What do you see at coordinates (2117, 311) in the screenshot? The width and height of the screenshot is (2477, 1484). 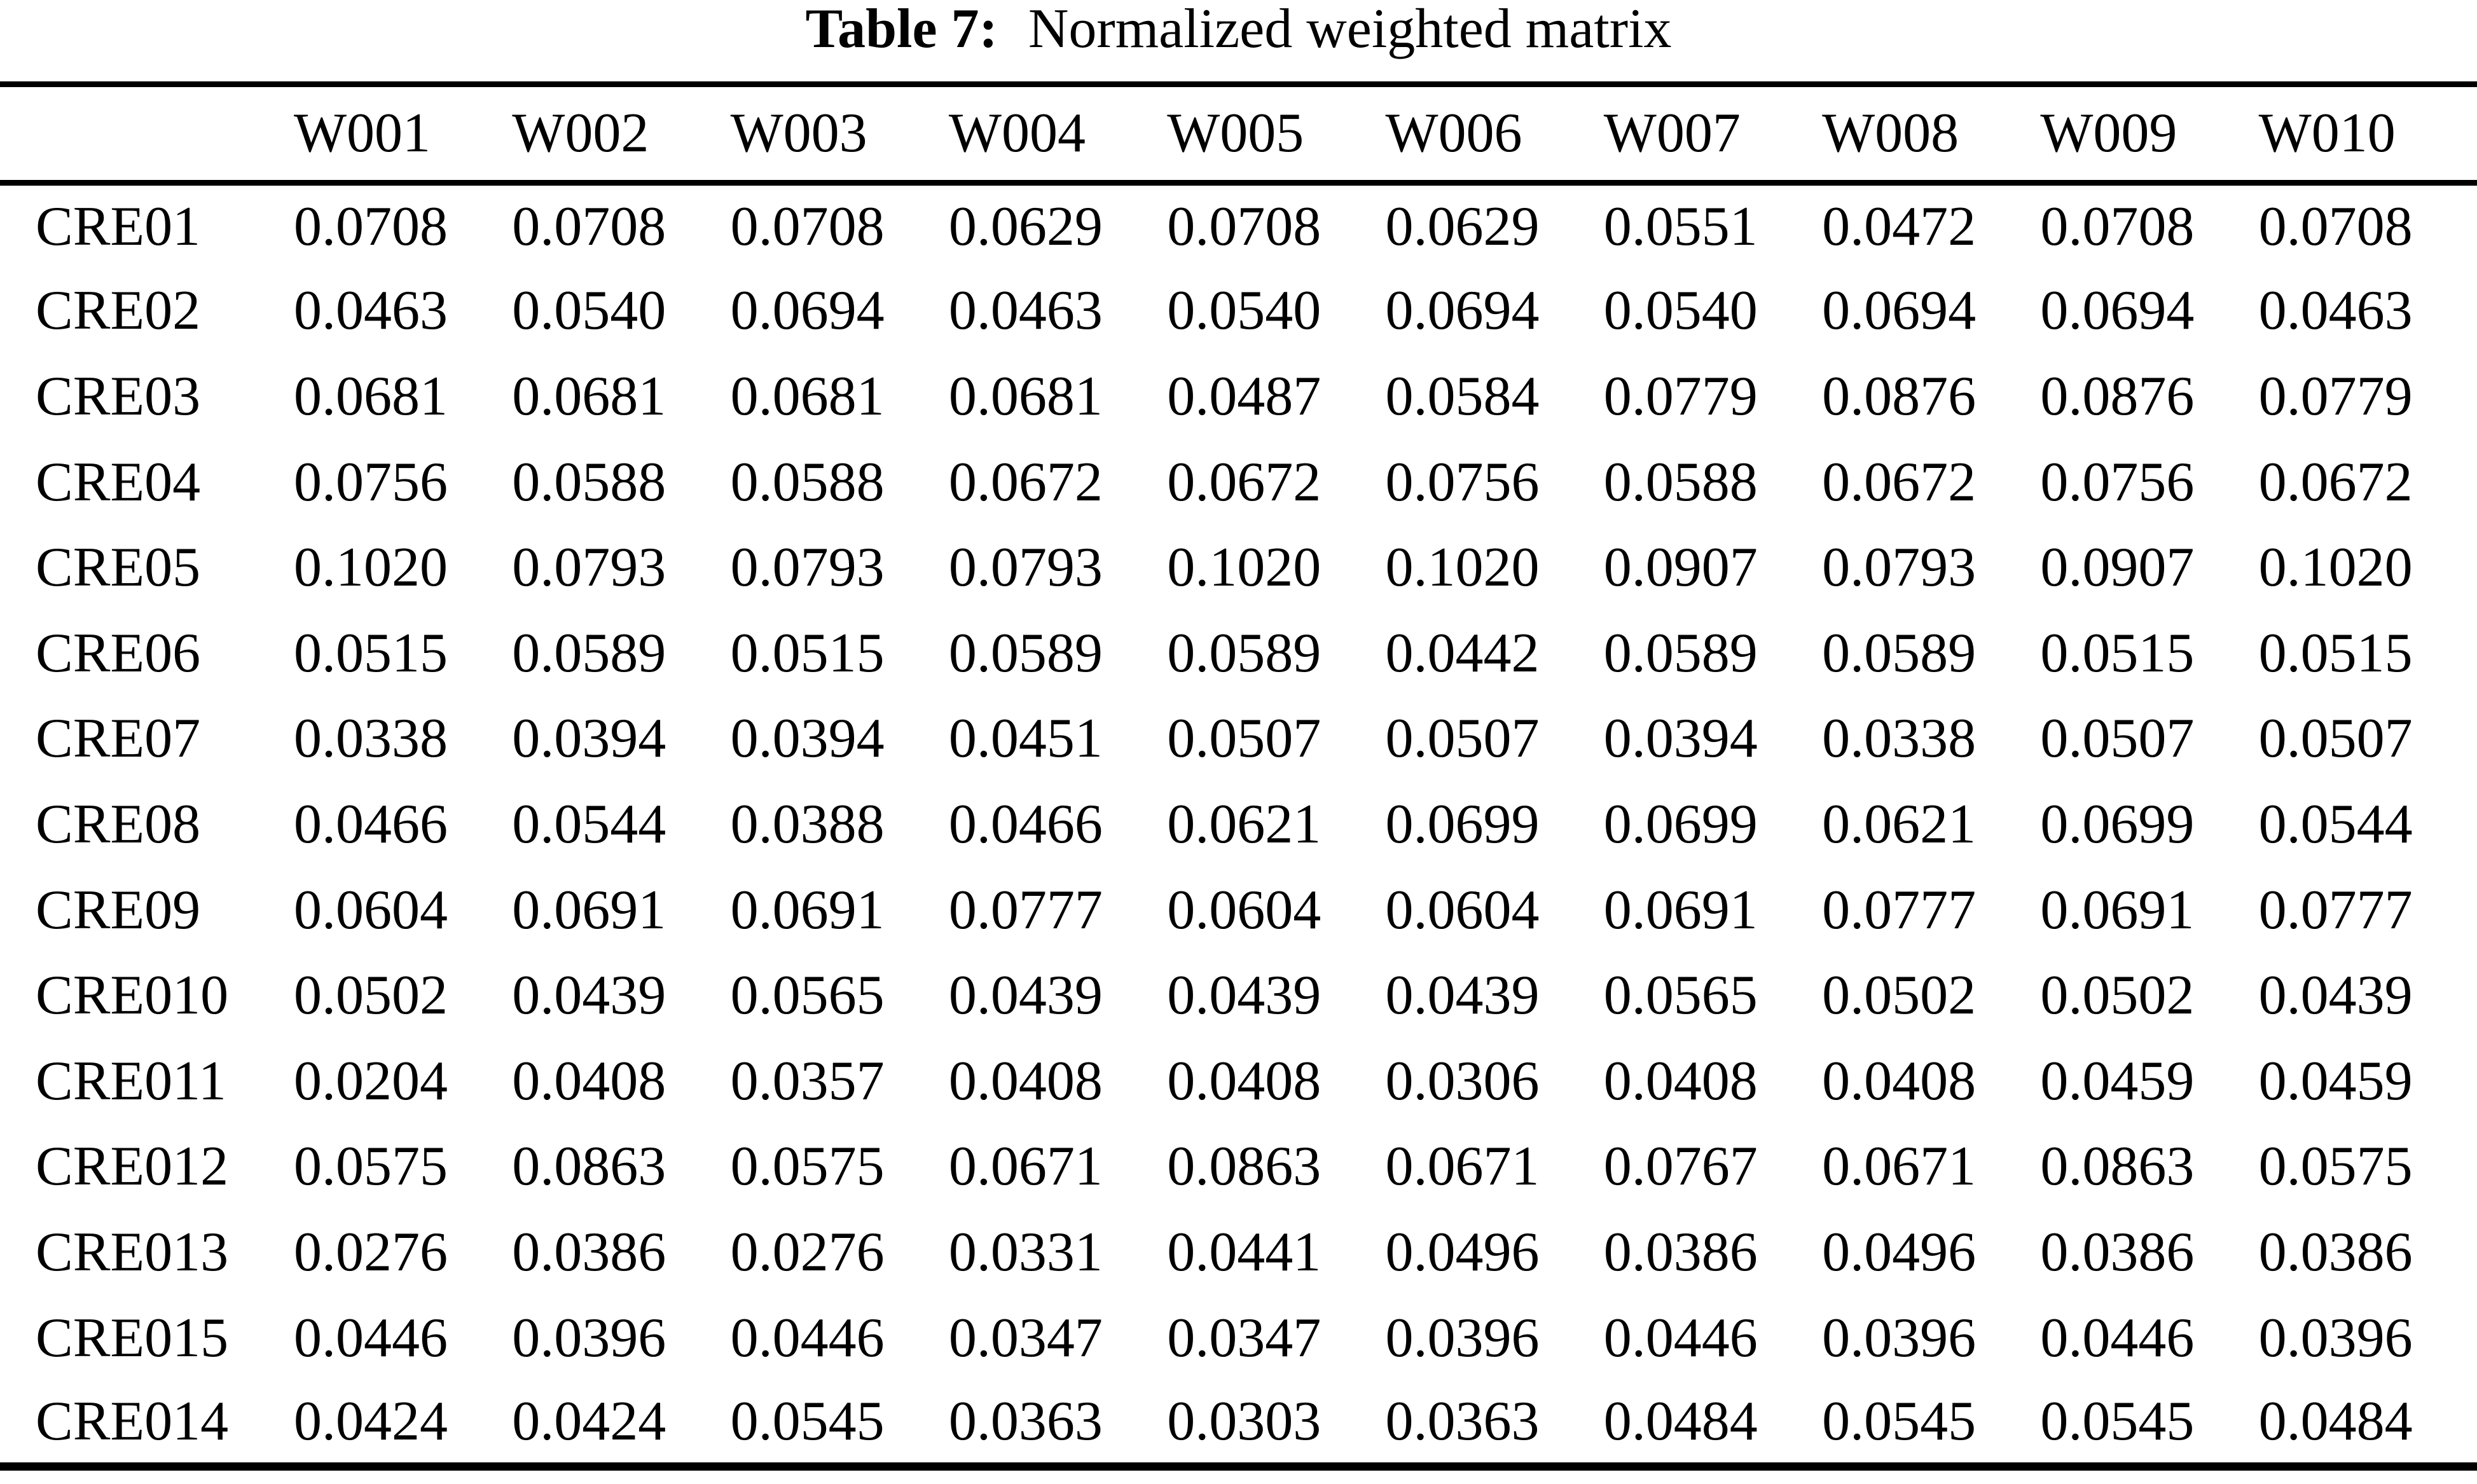 I see `table-cell: 0.0694` at bounding box center [2117, 311].